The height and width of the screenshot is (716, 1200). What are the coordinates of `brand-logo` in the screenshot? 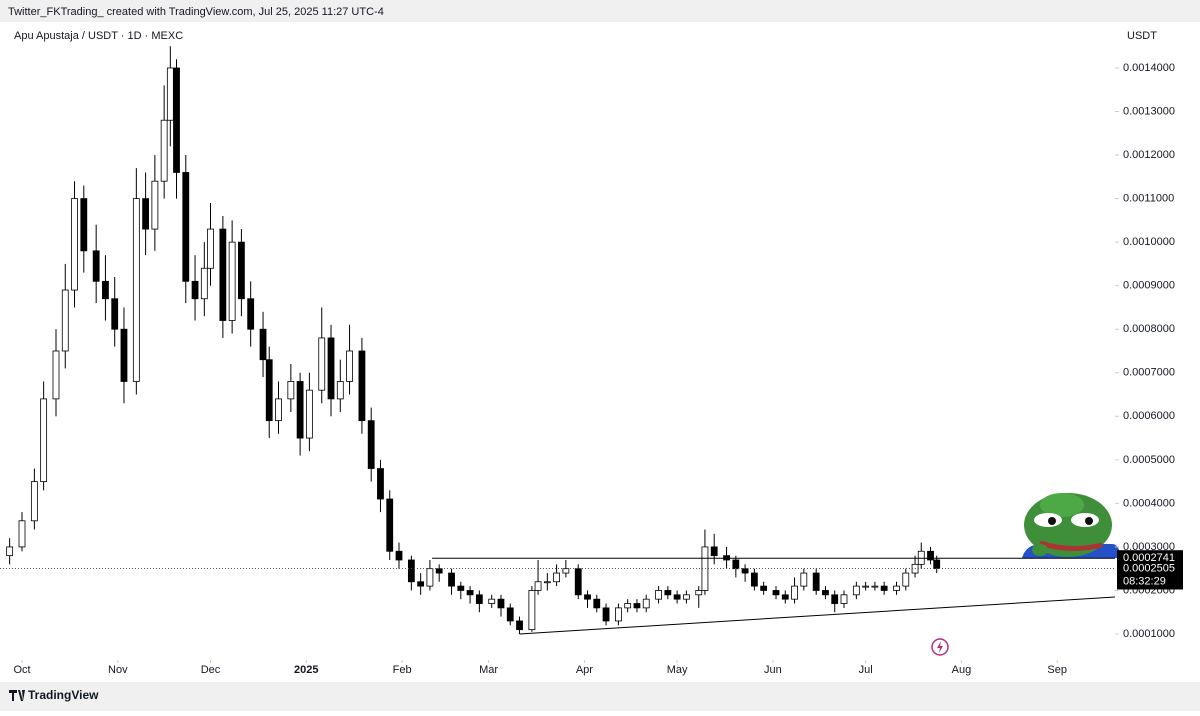 It's located at (17, 695).